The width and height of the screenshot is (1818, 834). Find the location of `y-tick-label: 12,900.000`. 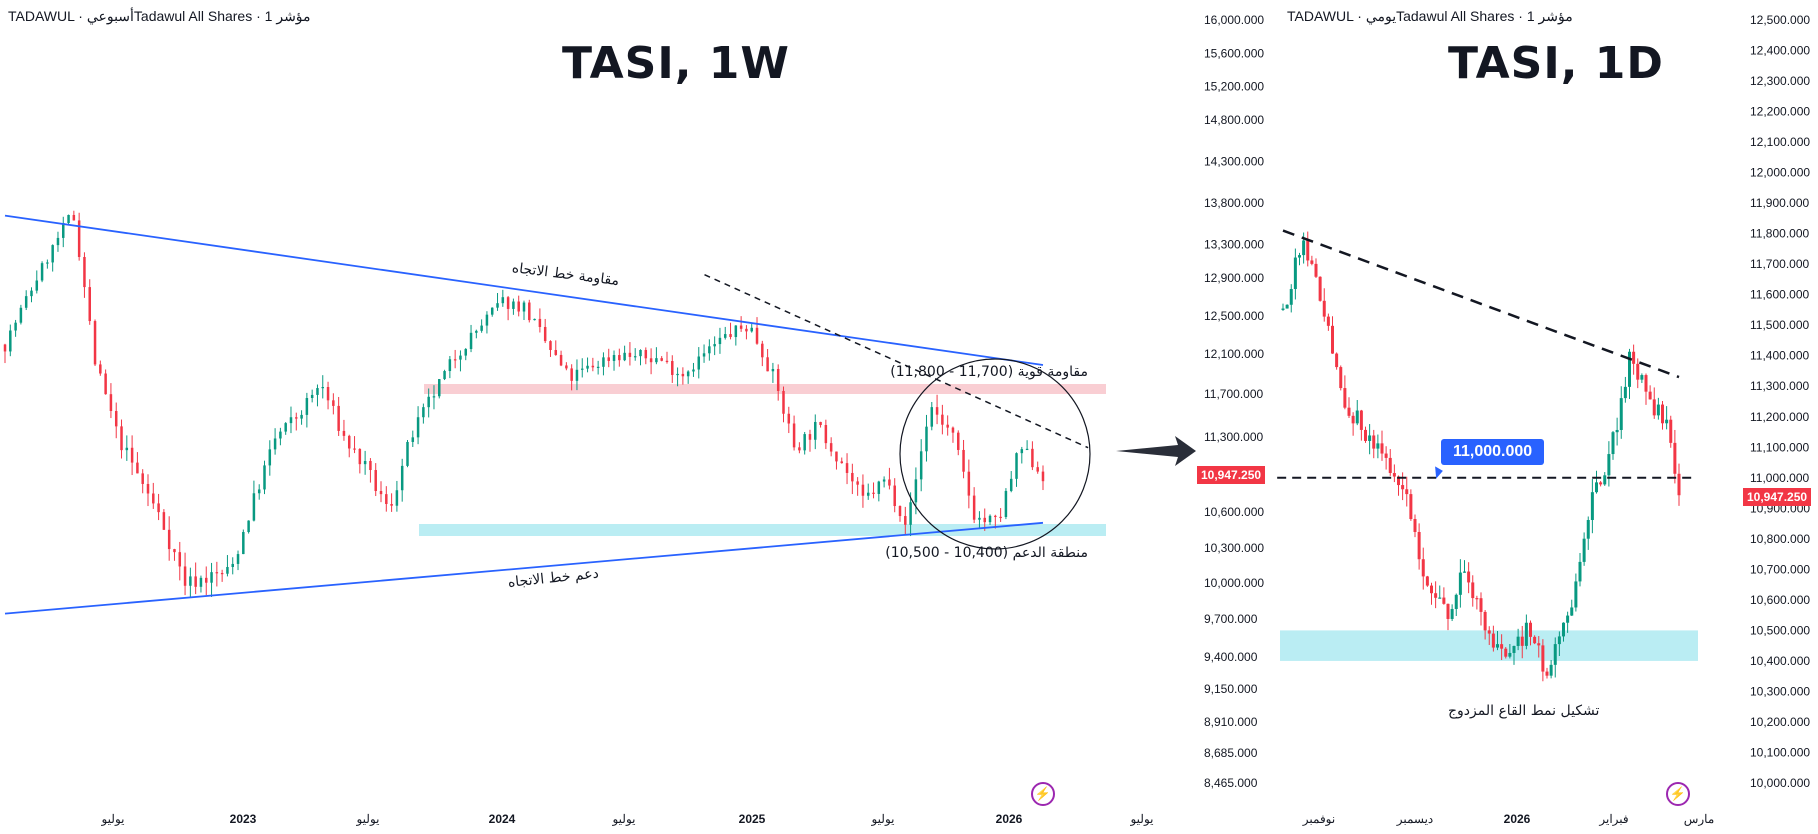

y-tick-label: 12,900.000 is located at coordinates (1234, 278).